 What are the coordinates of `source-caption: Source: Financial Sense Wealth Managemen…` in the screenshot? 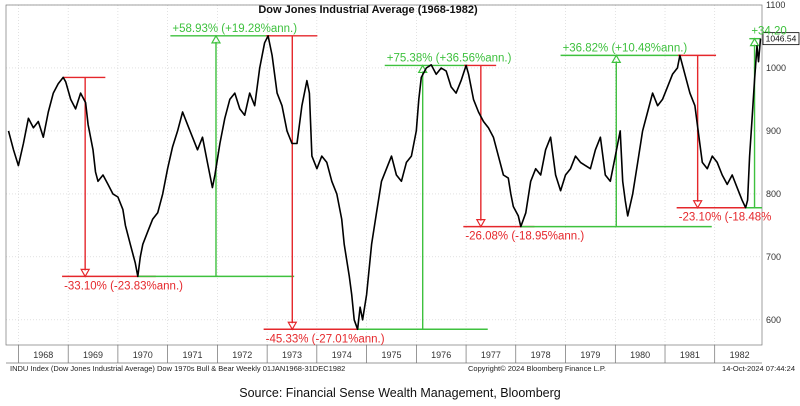 It's located at (400, 393).